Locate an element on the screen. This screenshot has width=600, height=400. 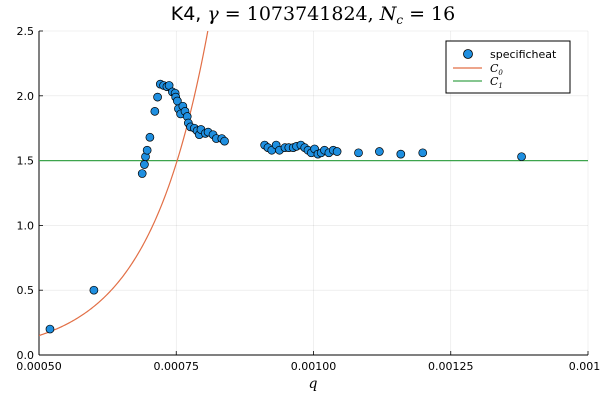
legend: specificheat C0 C1 is located at coordinates (508, 67).